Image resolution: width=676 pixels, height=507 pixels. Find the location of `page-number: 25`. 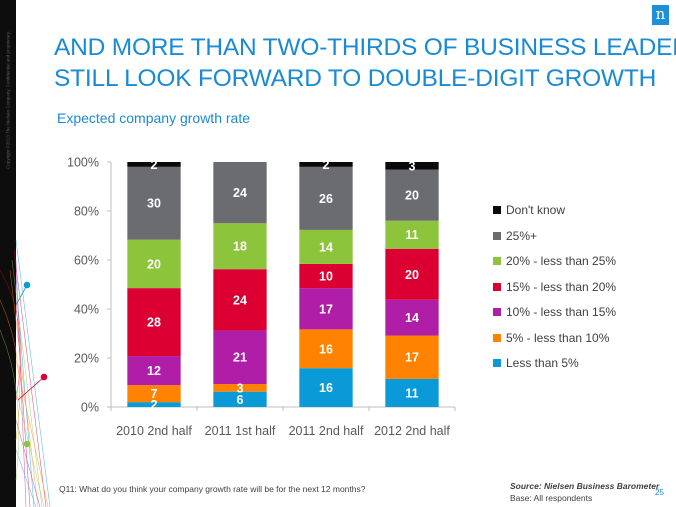

page-number: 25 is located at coordinates (659, 492).